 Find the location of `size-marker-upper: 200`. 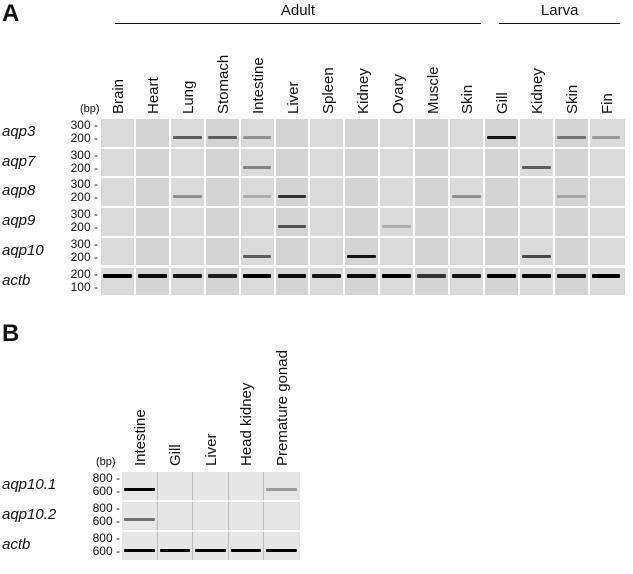

size-marker-upper: 200 is located at coordinates (78, 274).